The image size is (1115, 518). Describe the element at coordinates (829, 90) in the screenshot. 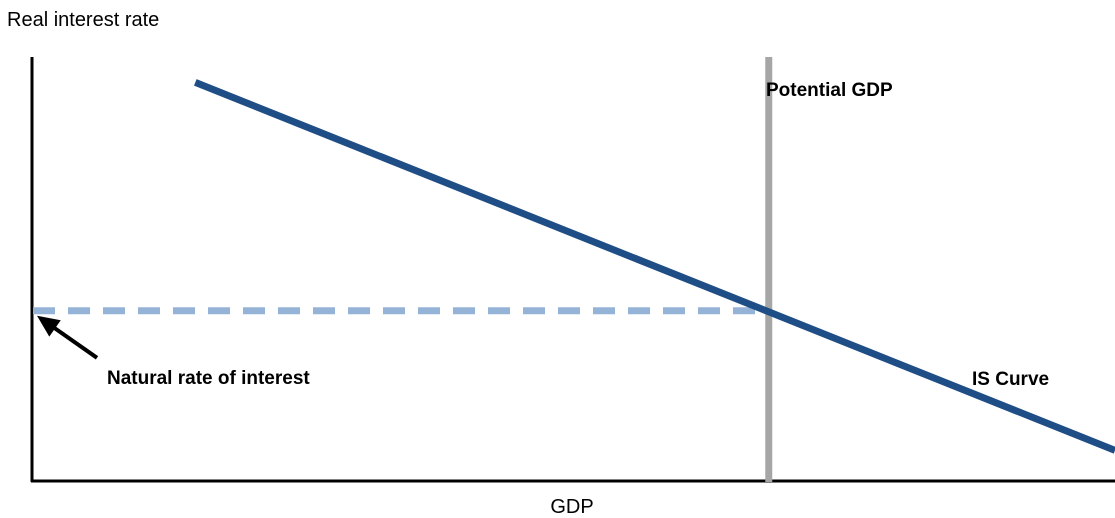

I see `potential-gdp-label: Potential GDP` at that location.